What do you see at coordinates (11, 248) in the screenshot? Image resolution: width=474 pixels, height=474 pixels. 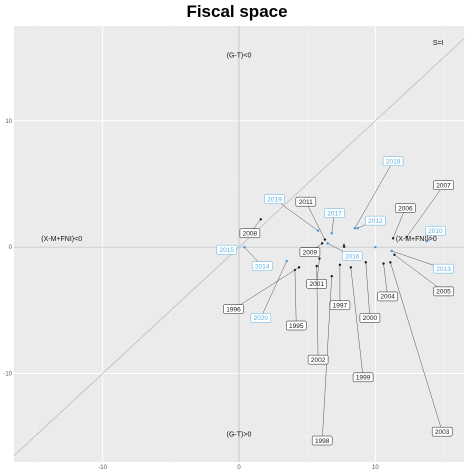 I see `y-tick-label: 0` at bounding box center [11, 248].